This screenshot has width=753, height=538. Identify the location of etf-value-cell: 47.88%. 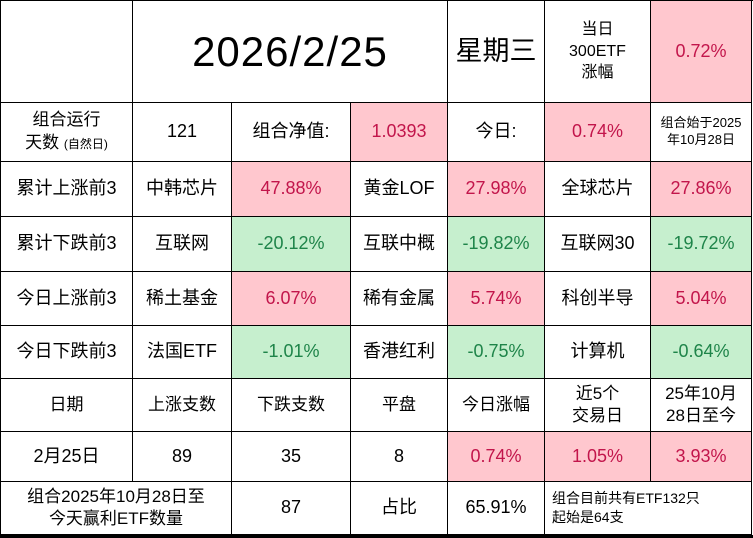
(291, 189).